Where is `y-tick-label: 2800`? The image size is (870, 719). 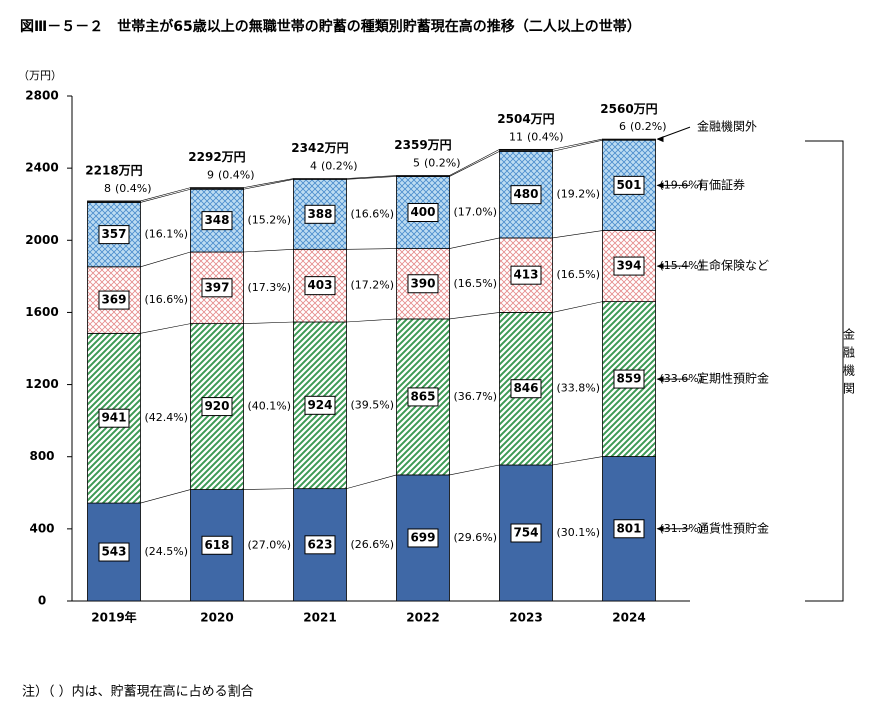
y-tick-label: 2800 is located at coordinates (41, 96).